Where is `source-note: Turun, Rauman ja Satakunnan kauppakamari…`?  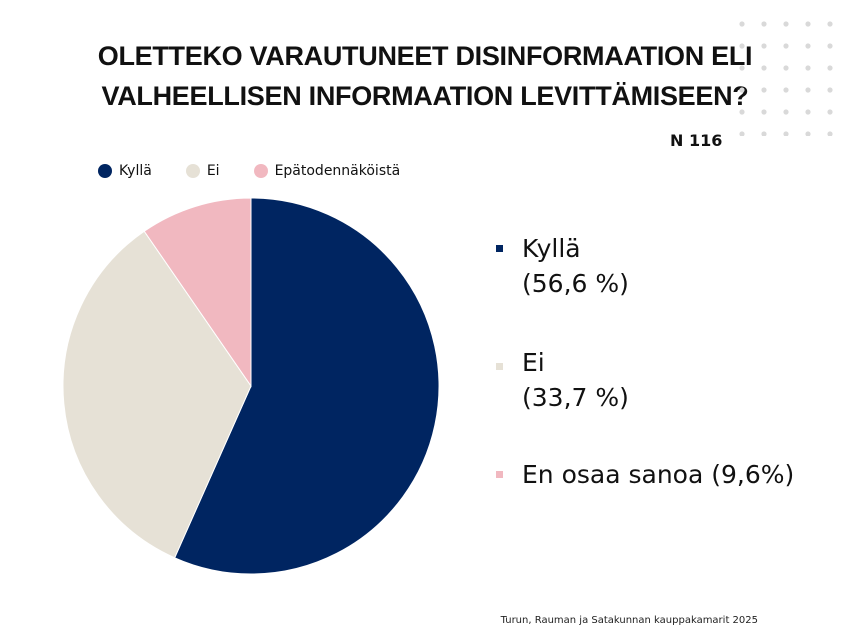 source-note: Turun, Rauman ja Satakunnan kauppakamari… is located at coordinates (629, 620).